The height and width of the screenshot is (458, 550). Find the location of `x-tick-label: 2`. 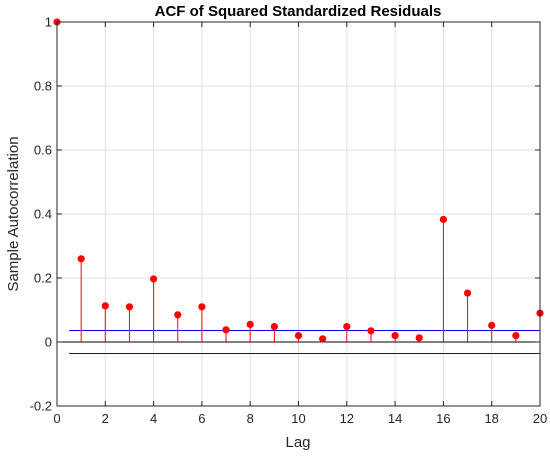

x-tick-label: 2 is located at coordinates (105, 418).